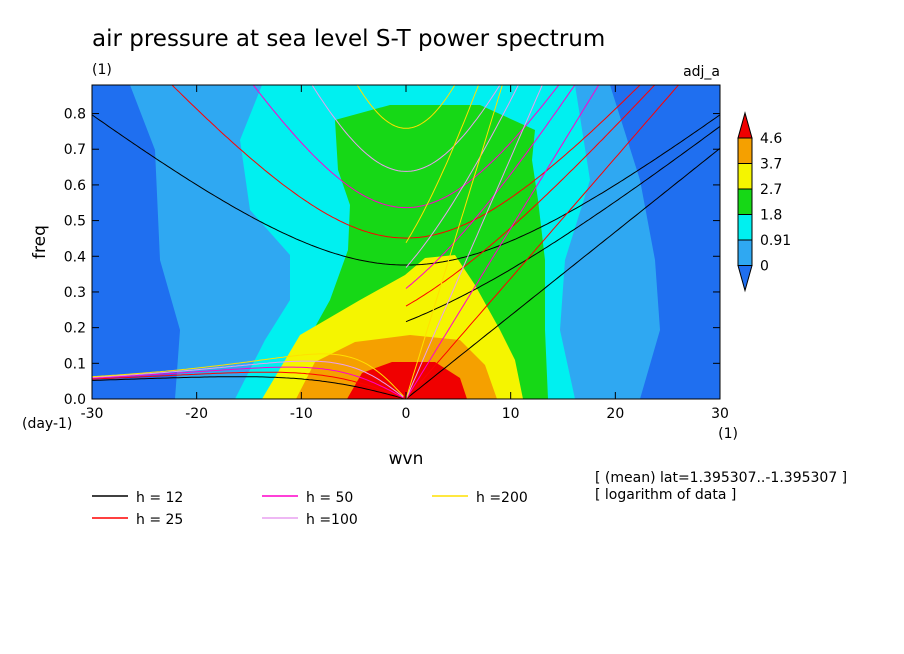 This screenshot has height=654, width=904. Describe the element at coordinates (721, 478) in the screenshot. I see `note-mean-lat: [ (mean) lat=1.395307..-1.395307 ]` at that location.